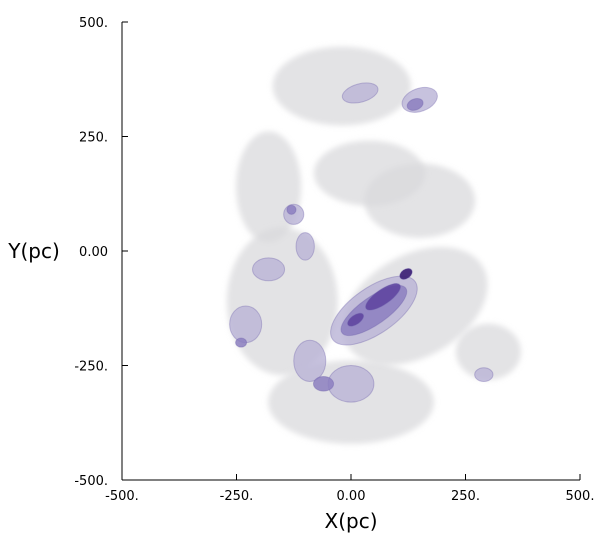 Image resolution: width=600 pixels, height=535 pixels. Describe the element at coordinates (580, 496) in the screenshot. I see `x-tick-label: 500.` at that location.